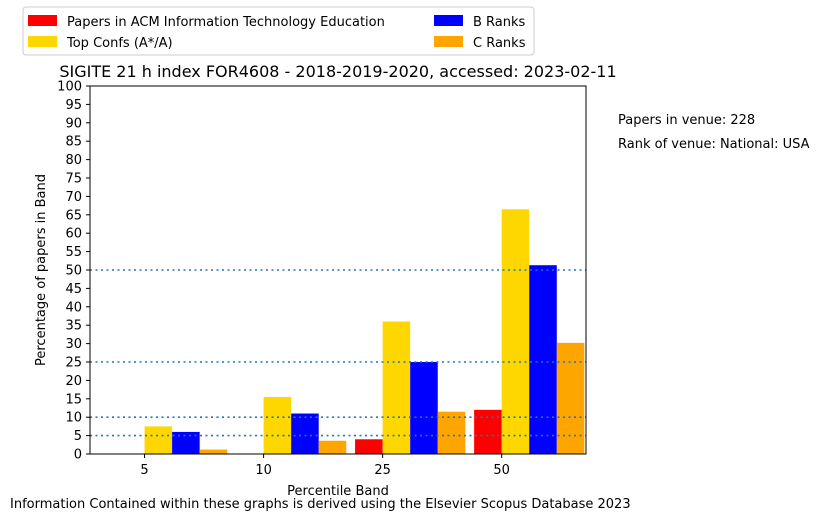  What do you see at coordinates (448, 20) in the screenshot?
I see `legend-swatch-b` at bounding box center [448, 20].